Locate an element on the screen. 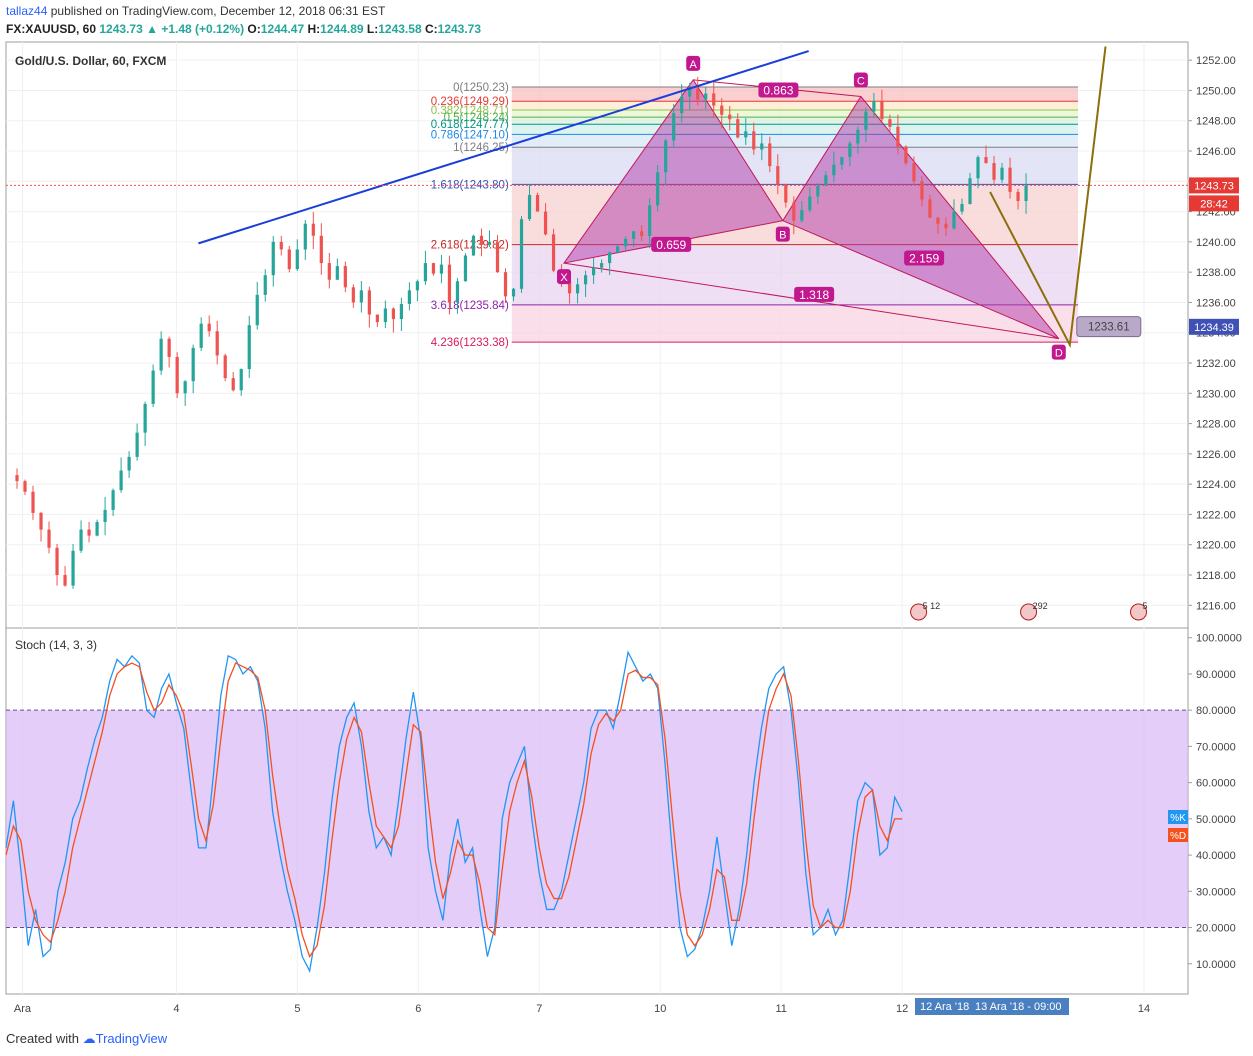  author-link: tallaz44 is located at coordinates (27, 11).